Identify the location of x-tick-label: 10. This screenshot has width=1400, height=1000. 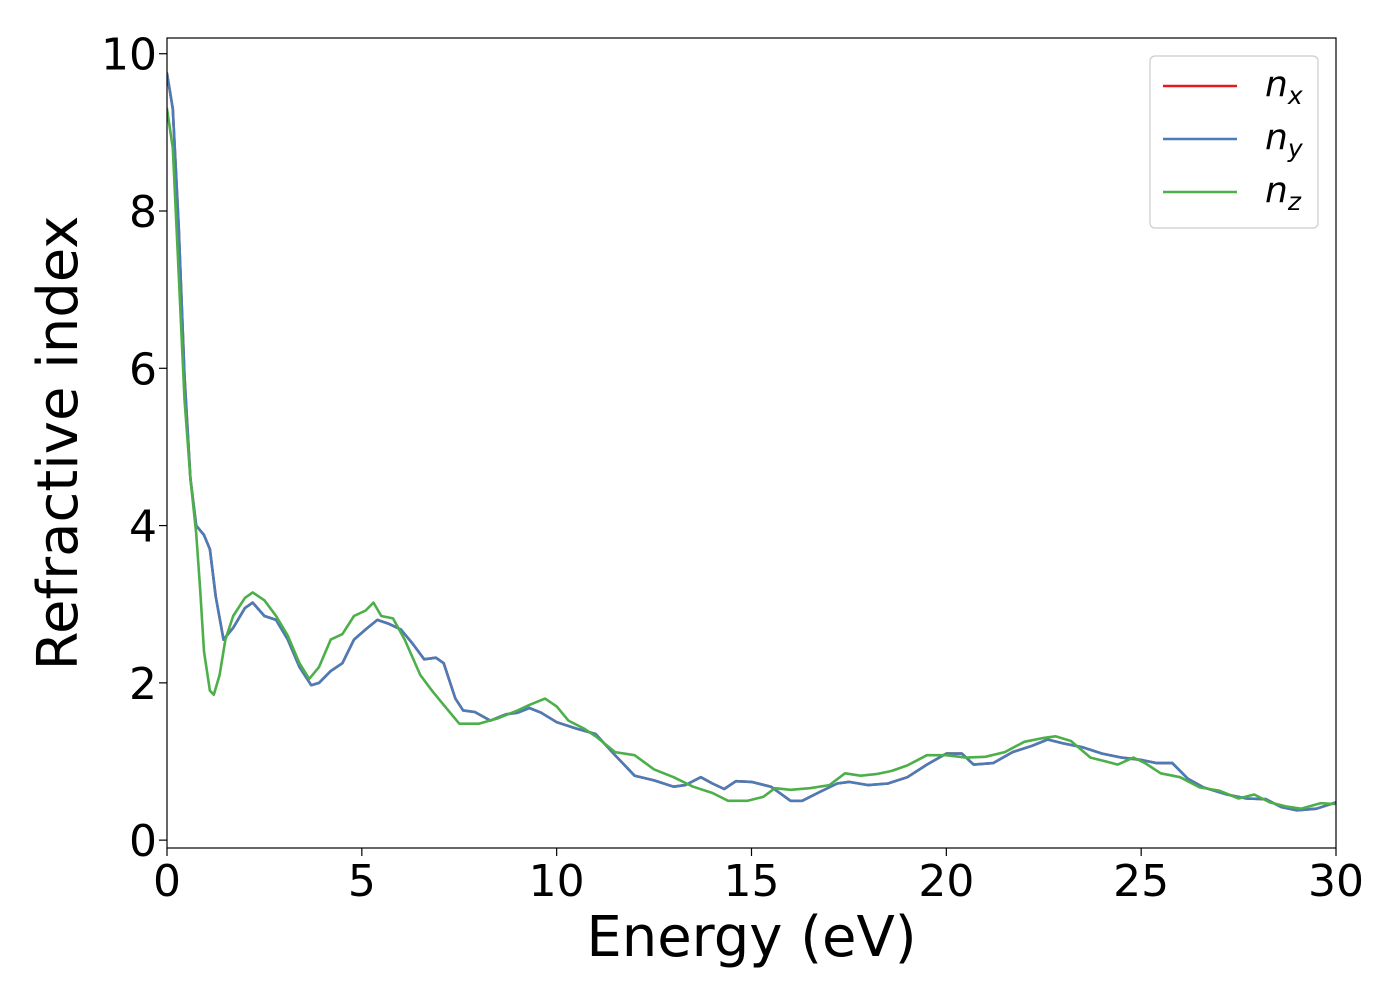
(557, 881).